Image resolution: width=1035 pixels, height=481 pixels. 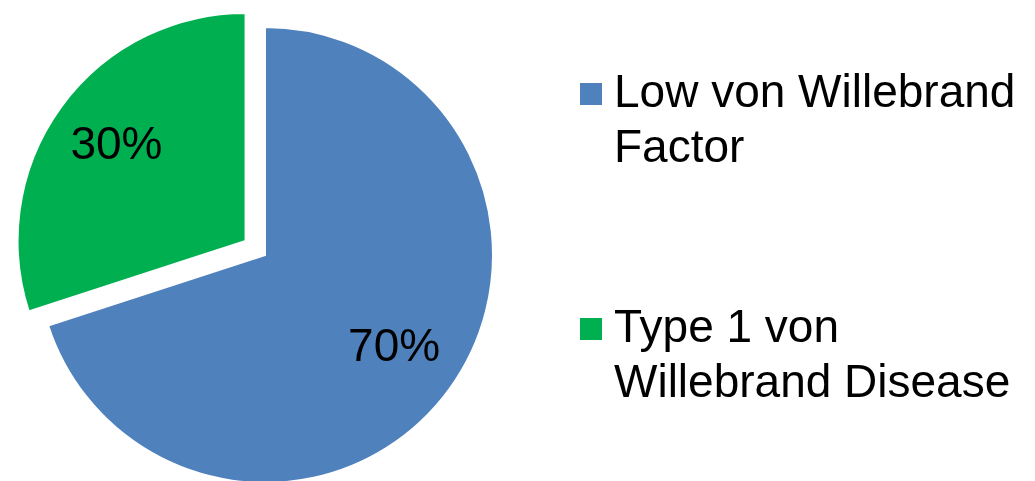 What do you see at coordinates (394, 344) in the screenshot?
I see `data-label: 70%` at bounding box center [394, 344].